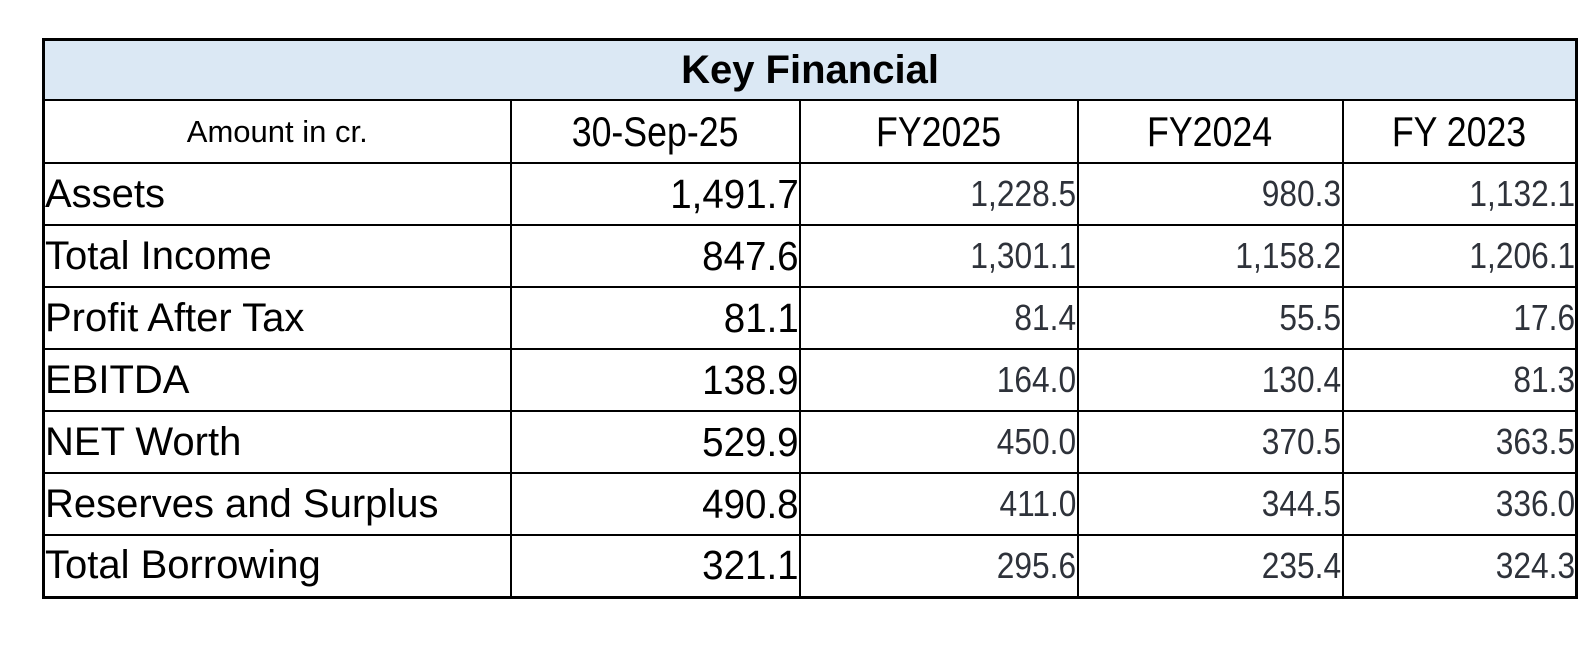  What do you see at coordinates (734, 193) in the screenshot?
I see `cell-value-text: 1,491.7` at bounding box center [734, 193].